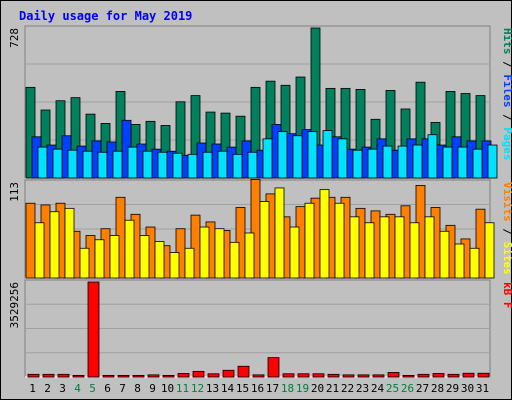 Image resolution: width=512 pixels, height=404 pixels. I want to click on legend-text: Visits / Sites, so click(506, 228).